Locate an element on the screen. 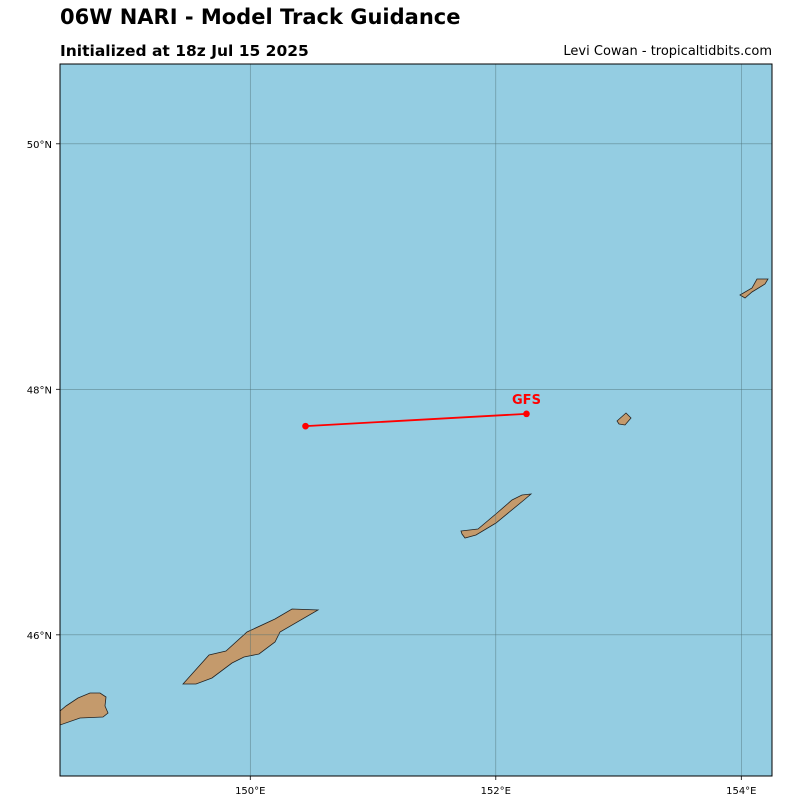  lon-tick-label: 150°E is located at coordinates (250, 791).